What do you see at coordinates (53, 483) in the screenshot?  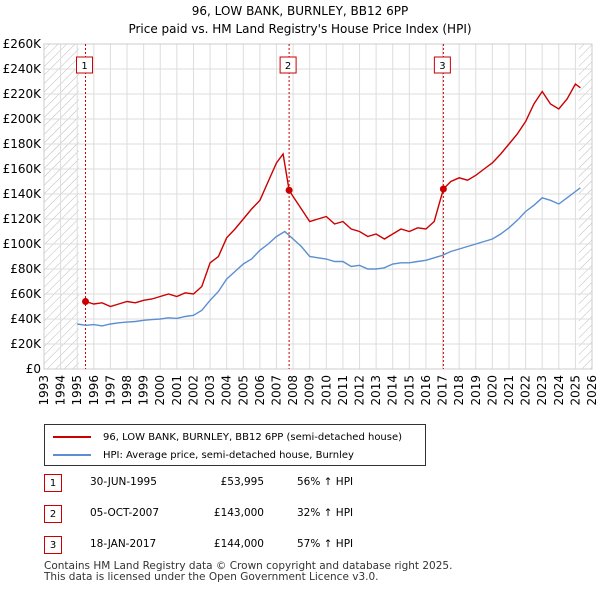 I see `sale-number-badge: 1` at bounding box center [53, 483].